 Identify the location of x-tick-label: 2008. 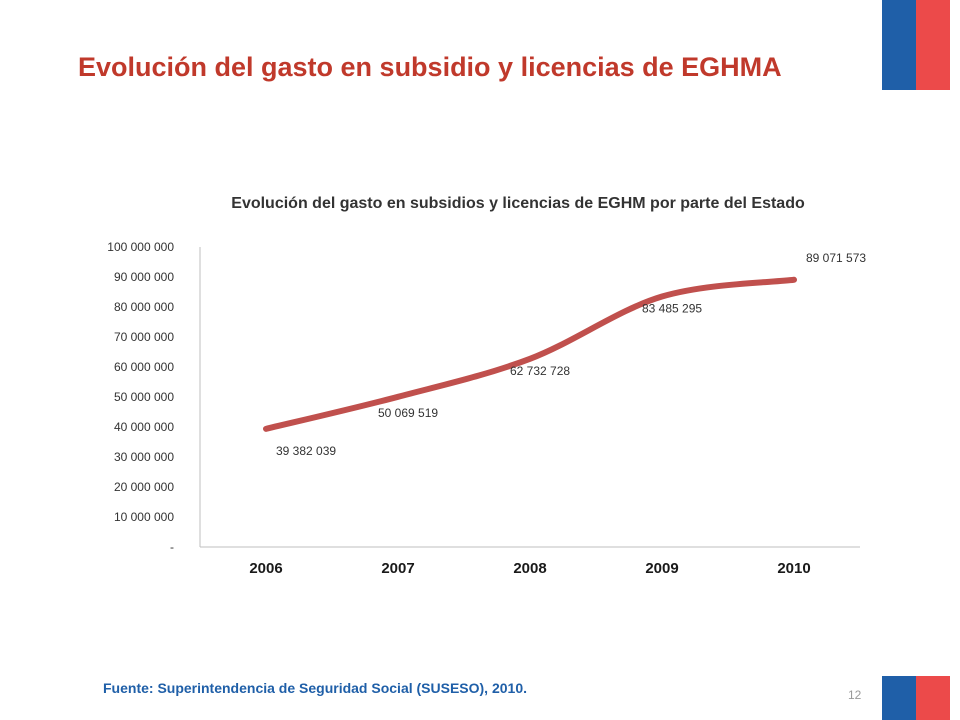
(529, 568).